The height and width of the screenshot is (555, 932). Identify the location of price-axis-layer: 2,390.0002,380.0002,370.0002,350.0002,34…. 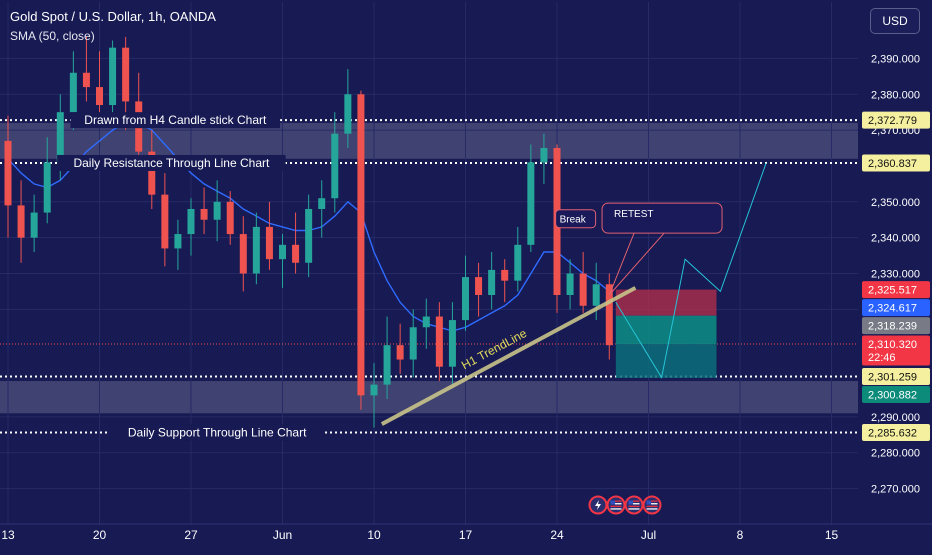
(895, 275).